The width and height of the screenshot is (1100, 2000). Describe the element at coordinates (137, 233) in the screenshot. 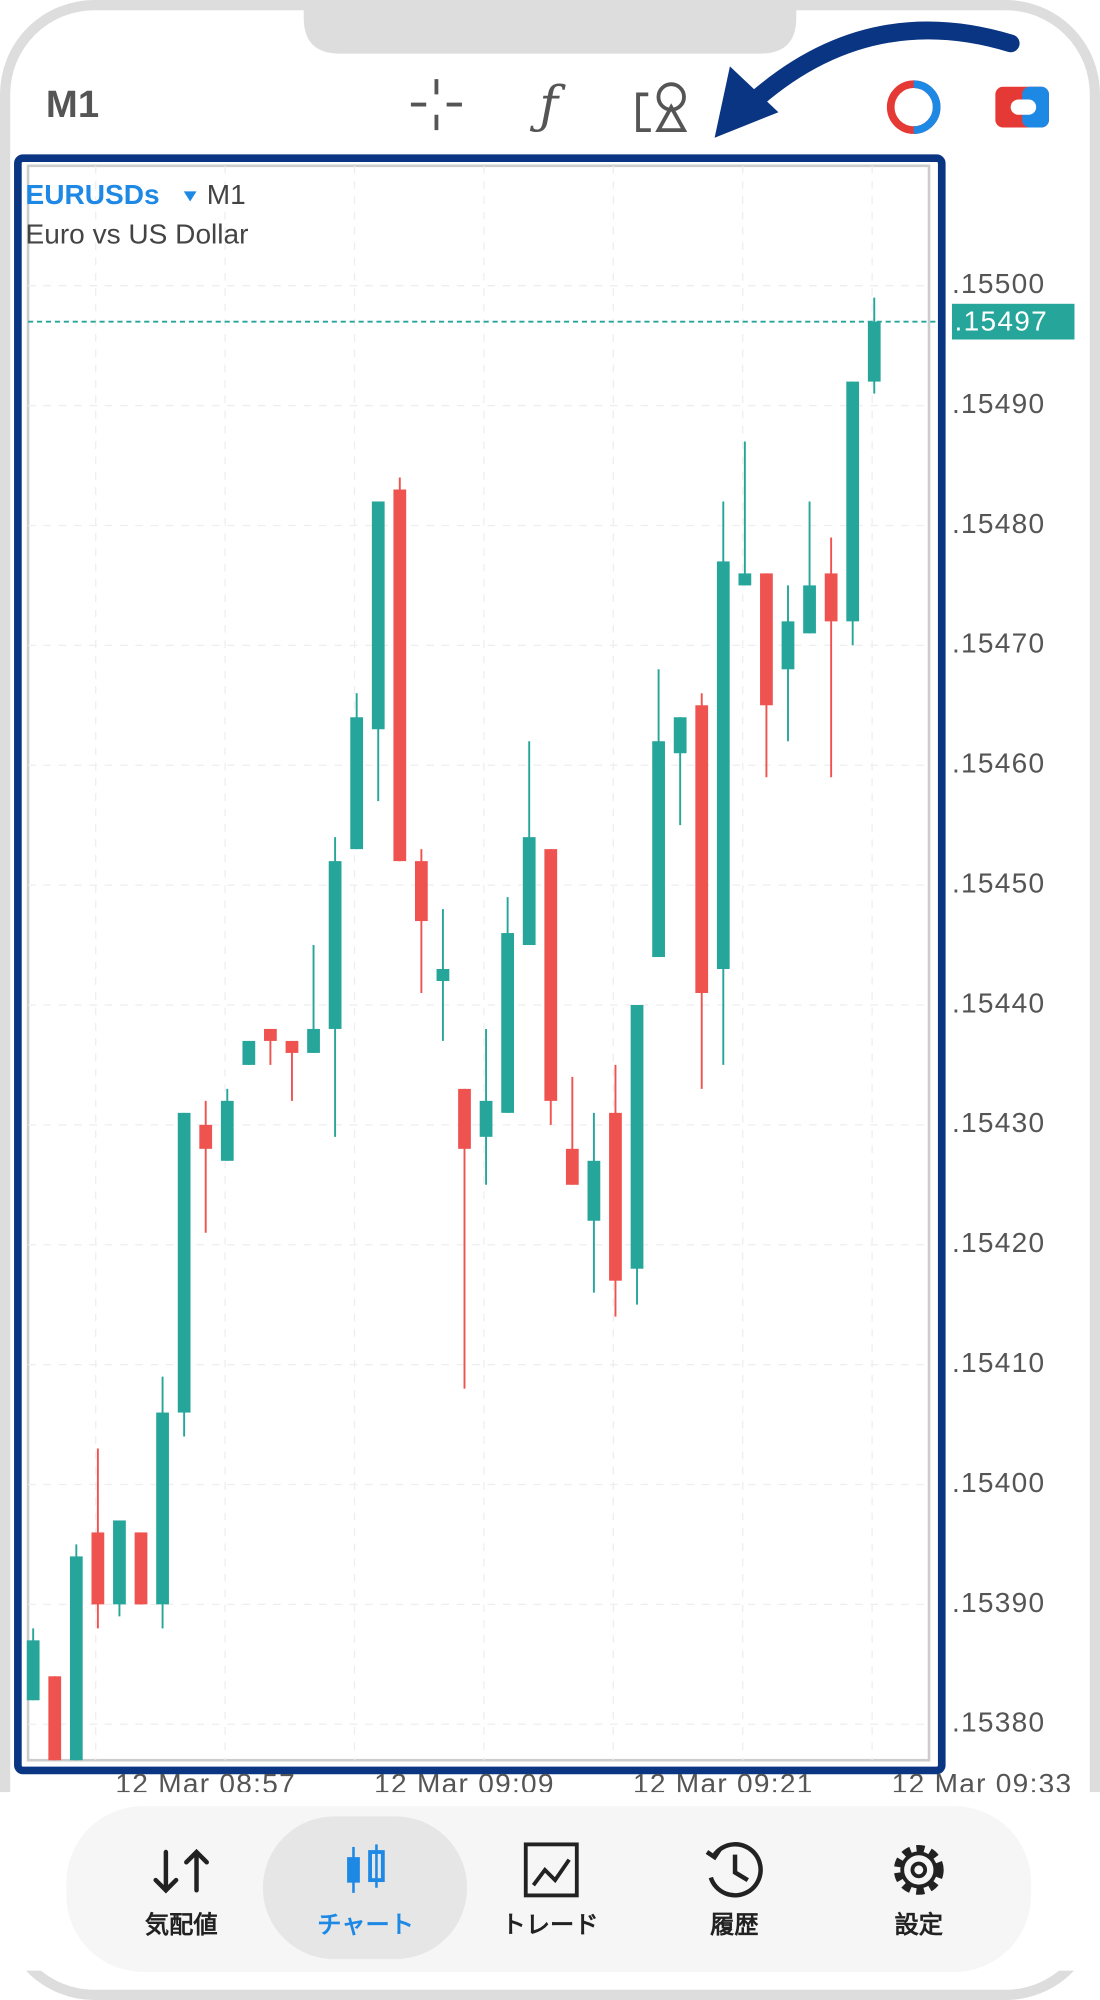

I see `description: Euro vs US Dollar` at that location.